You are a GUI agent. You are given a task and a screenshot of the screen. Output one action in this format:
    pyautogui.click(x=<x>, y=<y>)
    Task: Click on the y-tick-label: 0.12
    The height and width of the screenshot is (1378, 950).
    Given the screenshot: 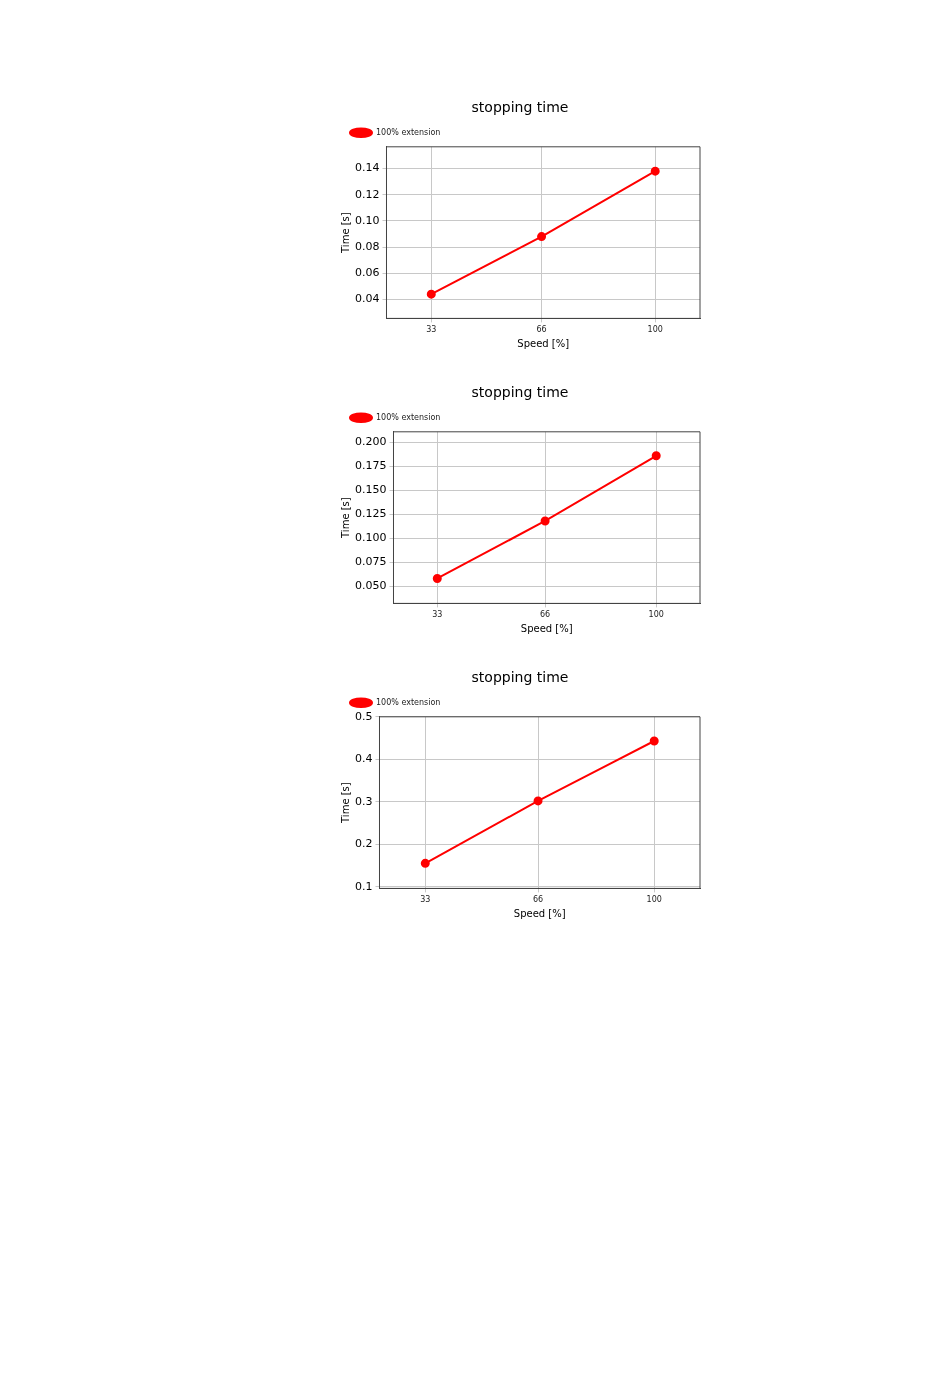 What is the action you would take?
    pyautogui.click(x=367, y=194)
    